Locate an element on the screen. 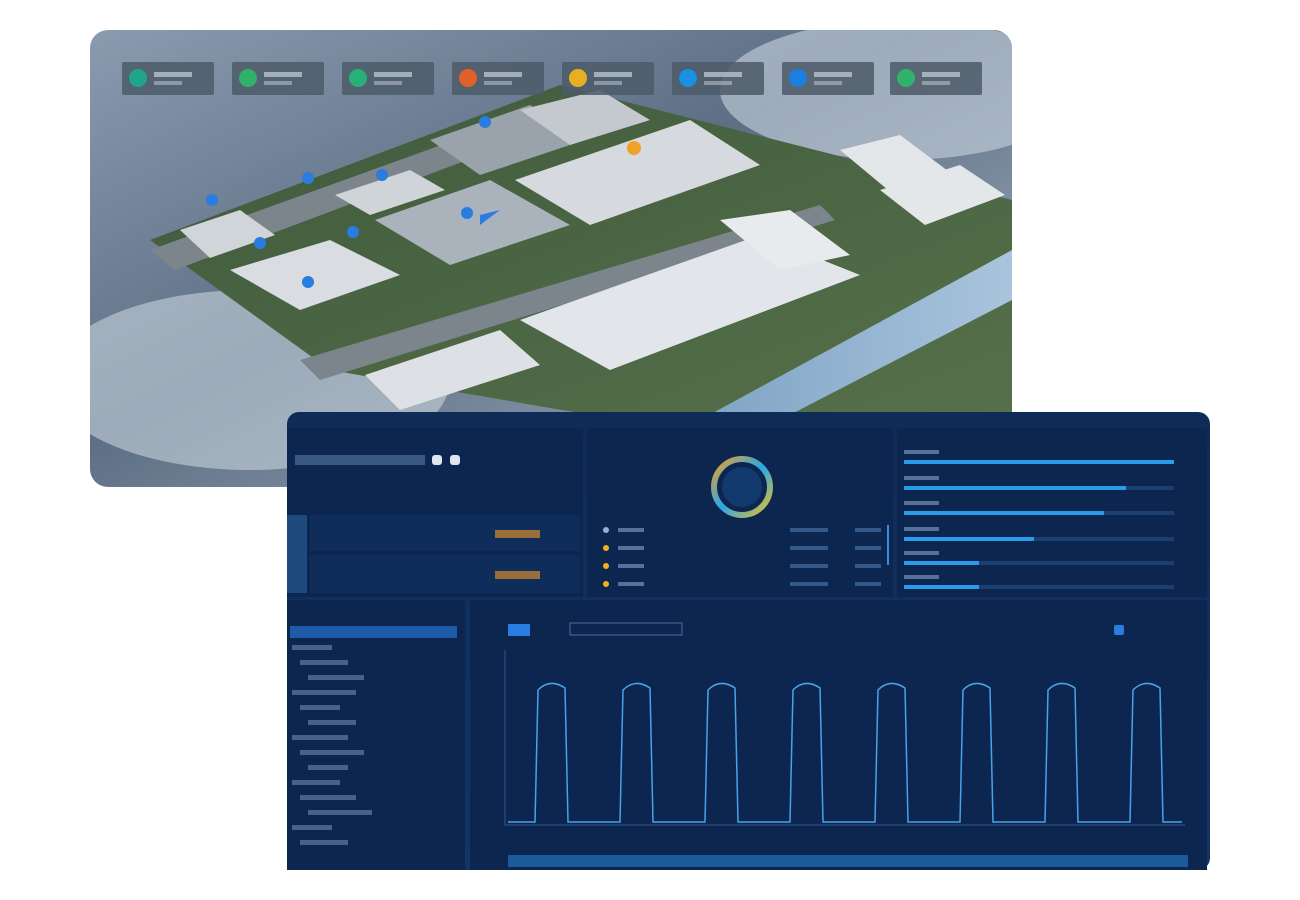 The width and height of the screenshot is (1300, 900). river is located at coordinates (856, 335).